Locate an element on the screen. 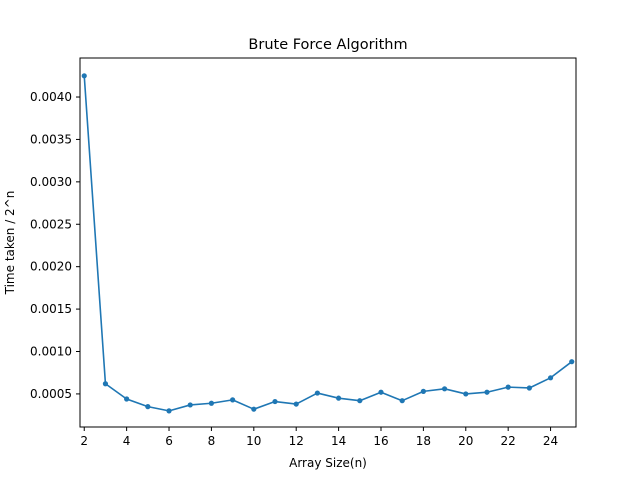 The width and height of the screenshot is (640, 480). y-tick-label: 0.0035 is located at coordinates (51, 139).